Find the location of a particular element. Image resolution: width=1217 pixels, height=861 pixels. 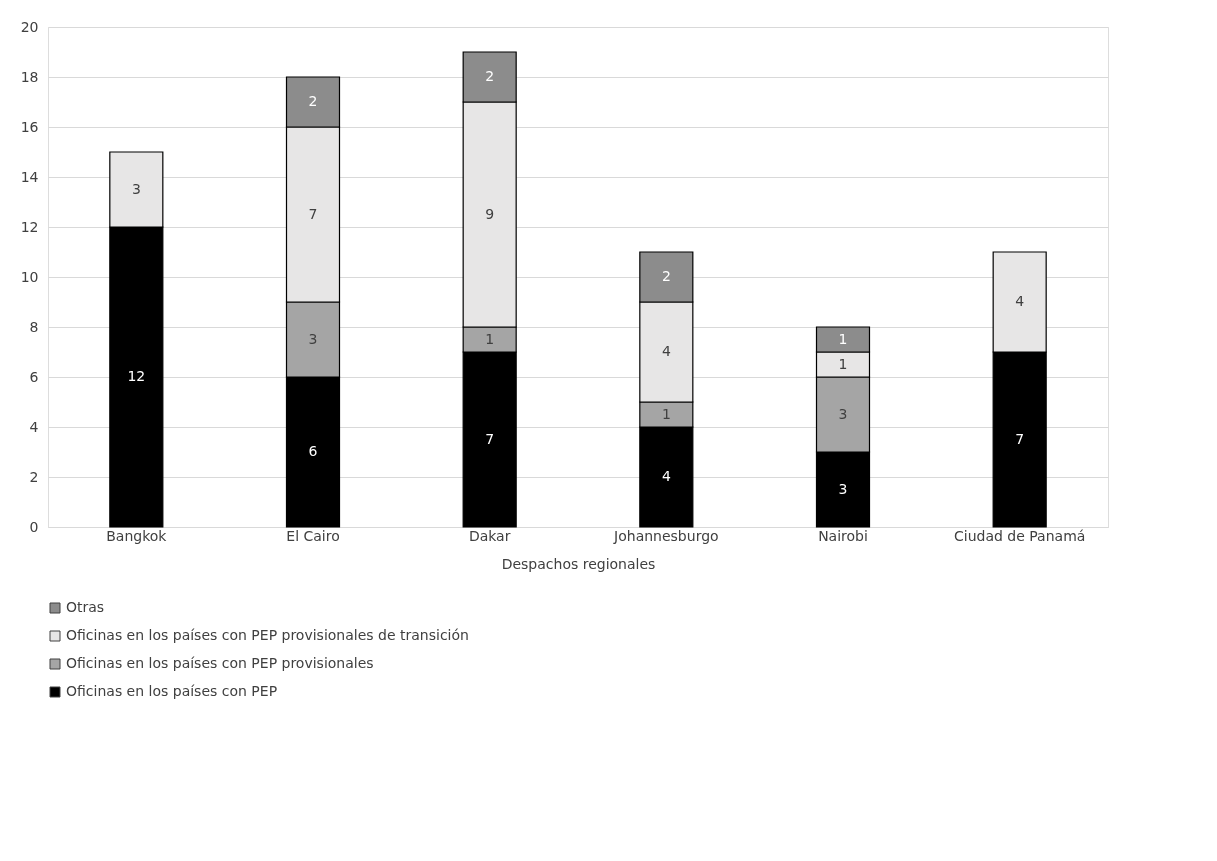

y-tick-label: 12 is located at coordinates (29, 226).